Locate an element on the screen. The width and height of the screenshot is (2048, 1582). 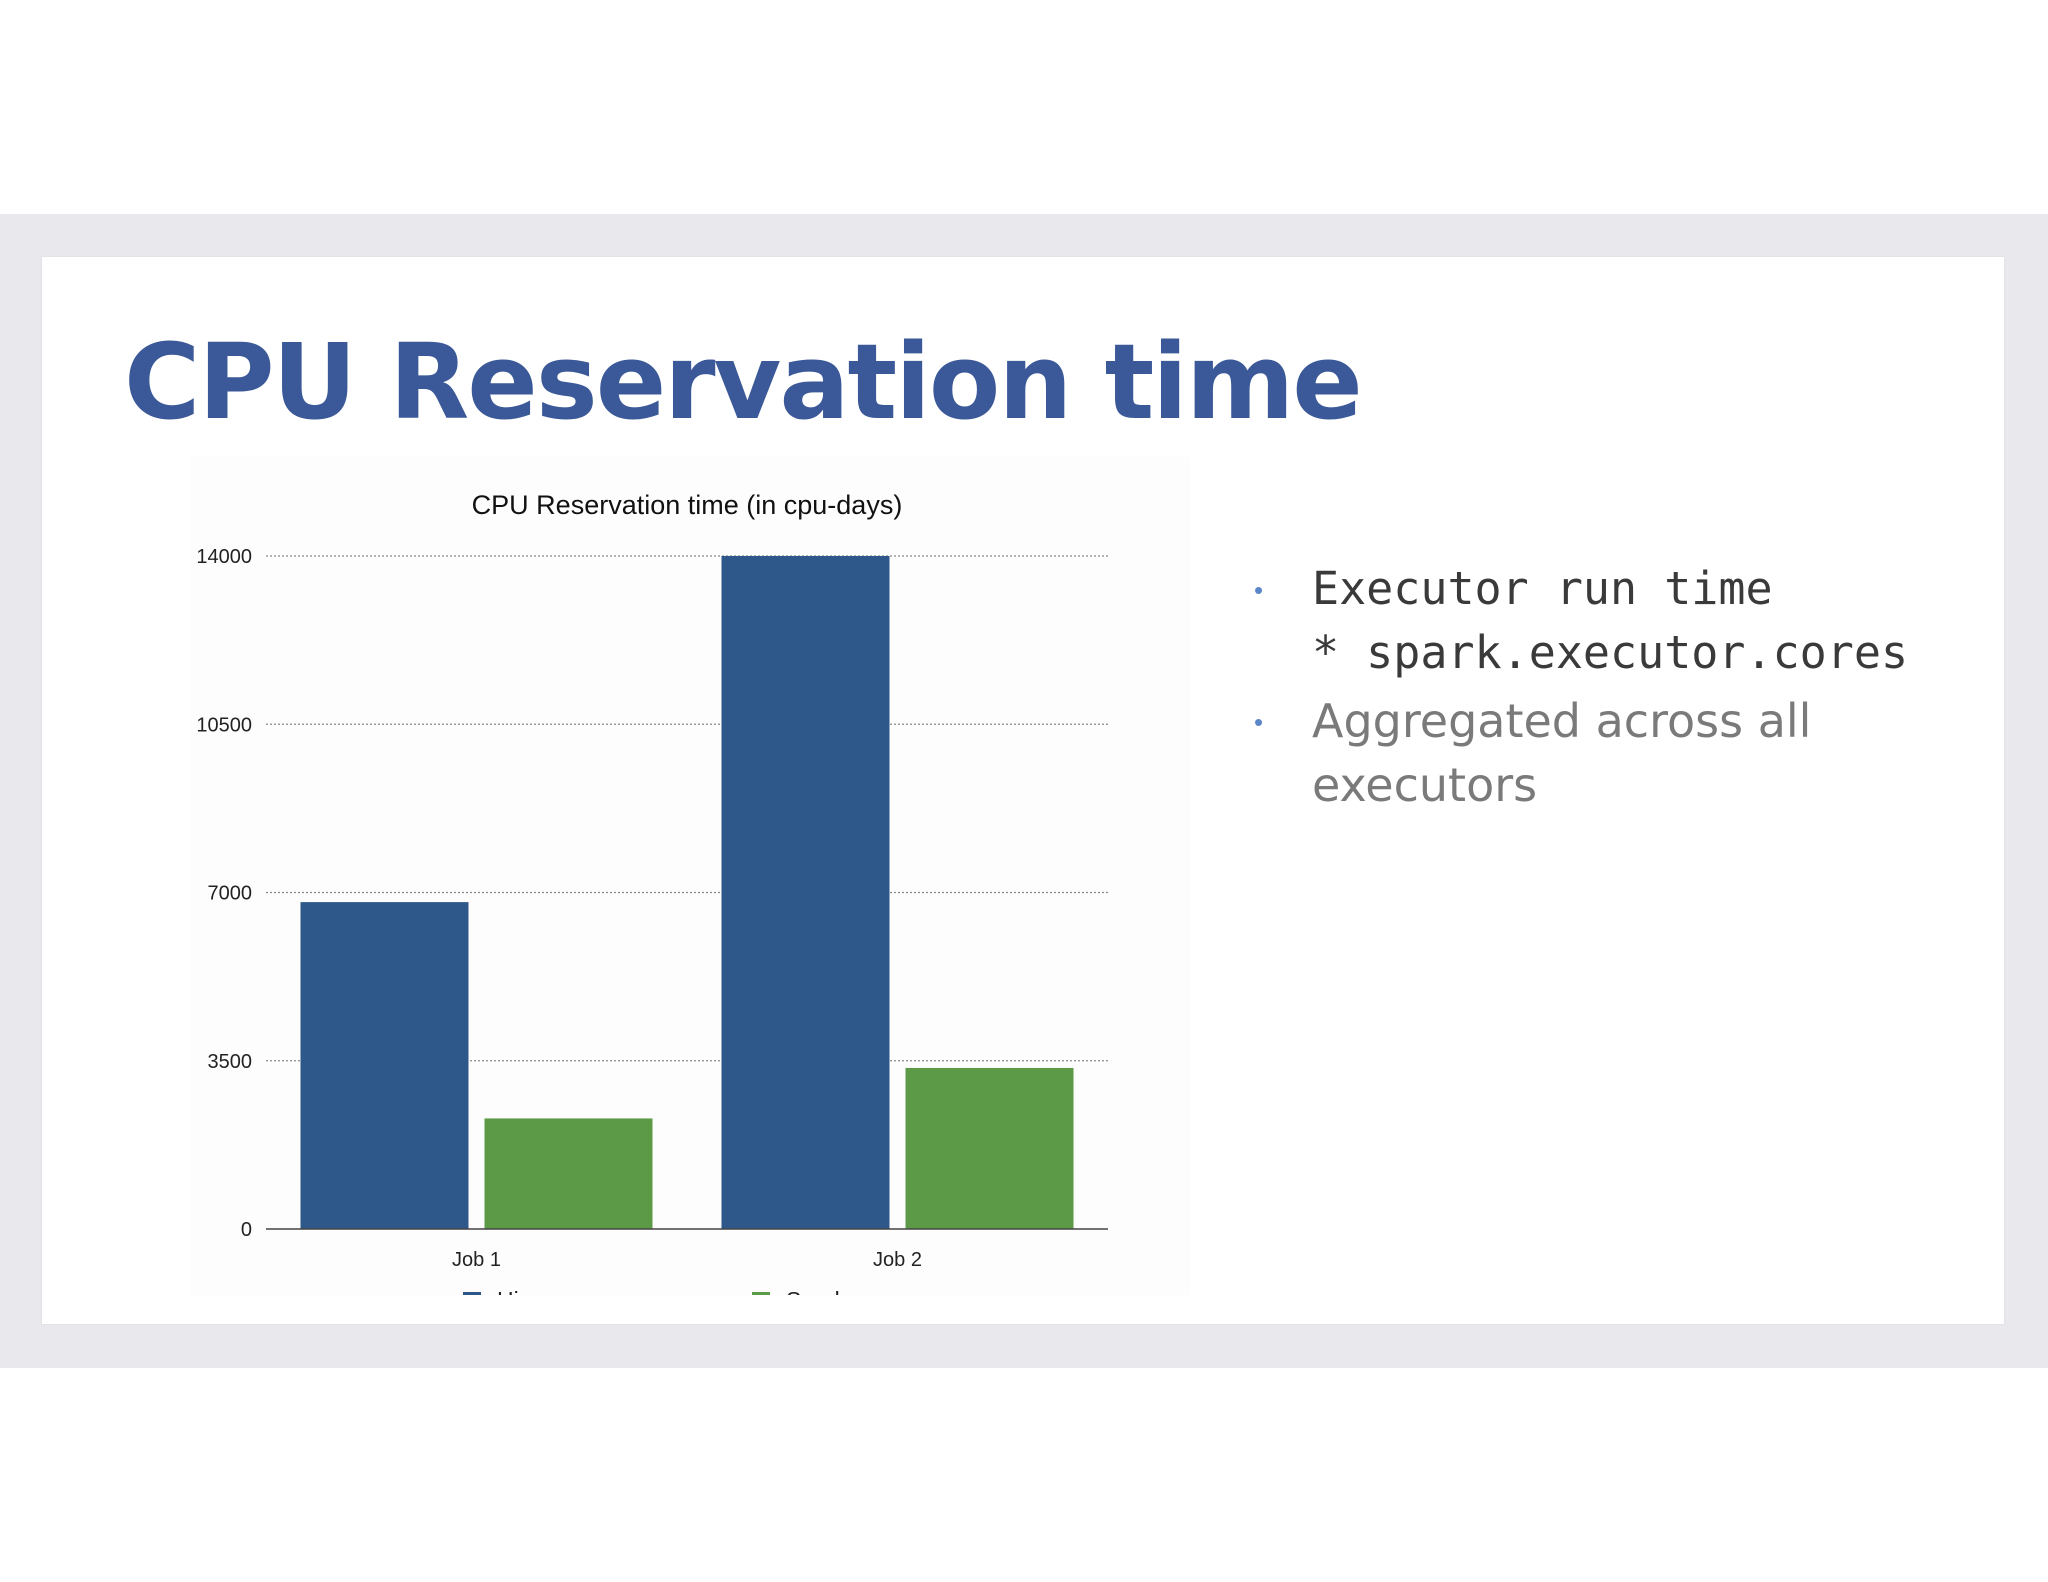
legend-label: Hive is located at coordinates (520, 1291).